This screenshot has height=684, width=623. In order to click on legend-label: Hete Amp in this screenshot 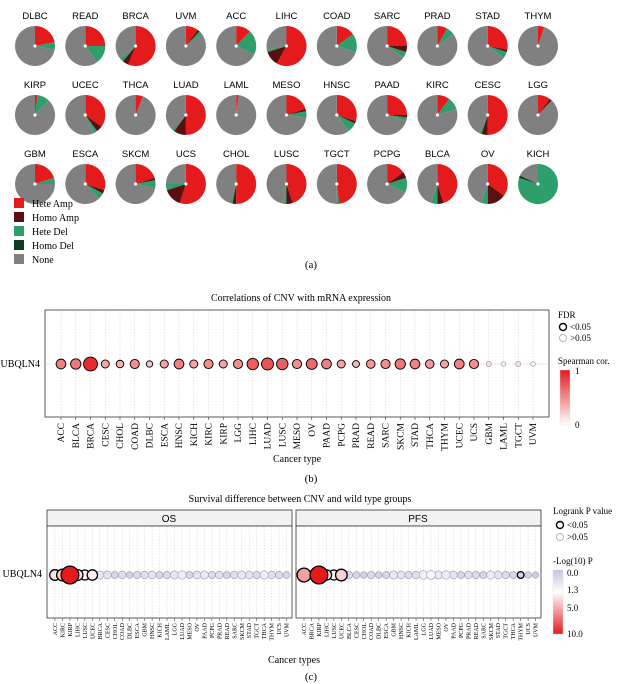, I will do `click(52, 204)`.